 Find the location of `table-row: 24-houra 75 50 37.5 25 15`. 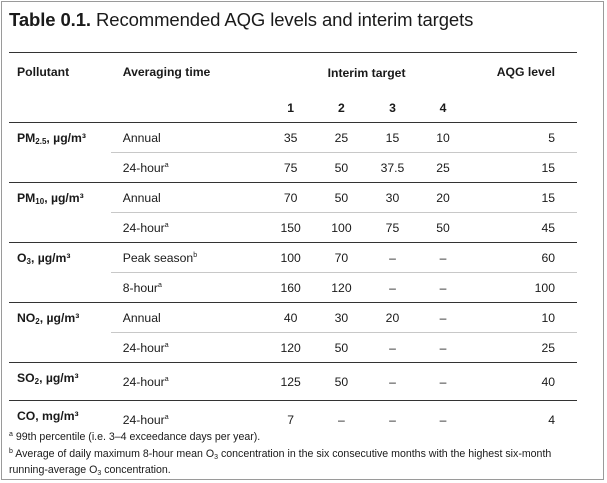

table-row: 24-houra 75 50 37.5 25 15 is located at coordinates (293, 167).